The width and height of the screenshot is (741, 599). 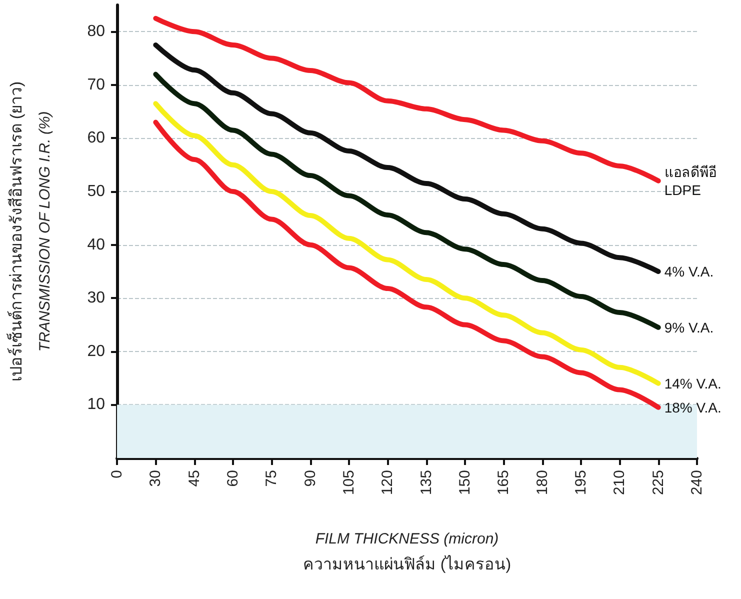 I want to click on x-tick-label: 45, so click(x=194, y=478).